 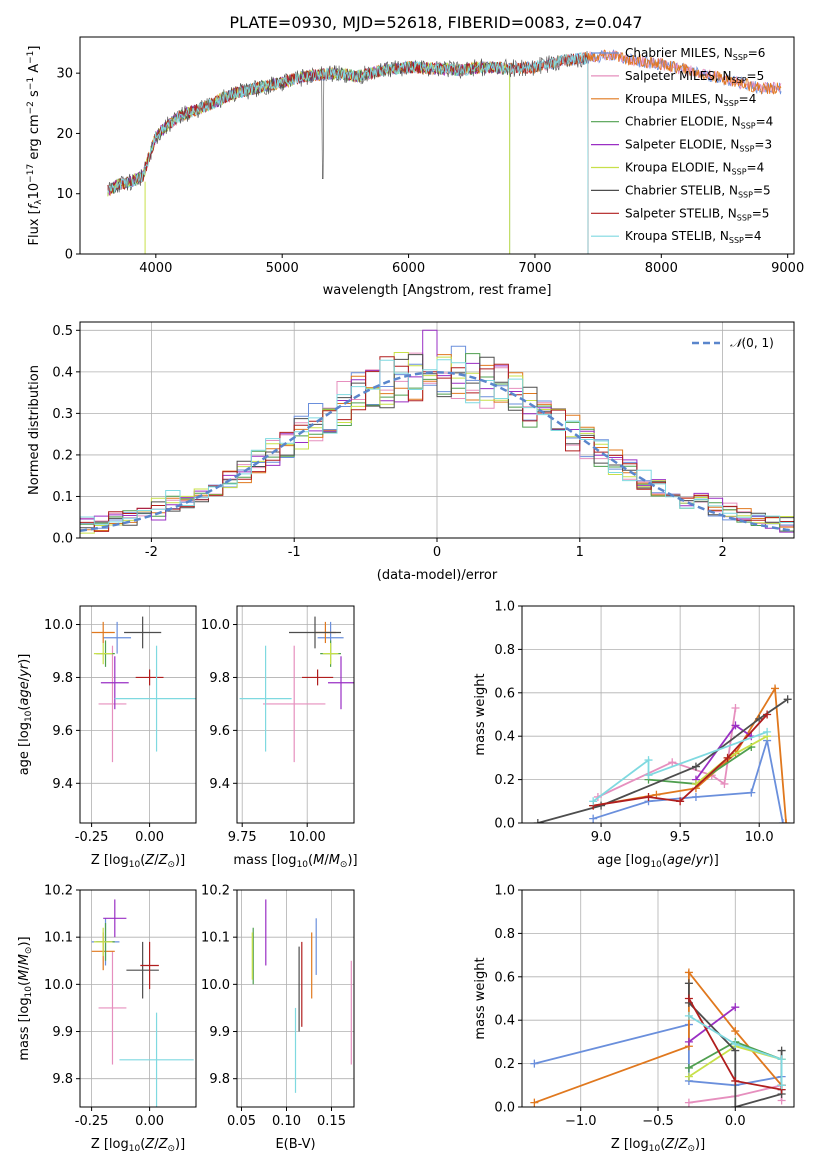 I want to click on x-tick-label: 1, so click(x=580, y=552).